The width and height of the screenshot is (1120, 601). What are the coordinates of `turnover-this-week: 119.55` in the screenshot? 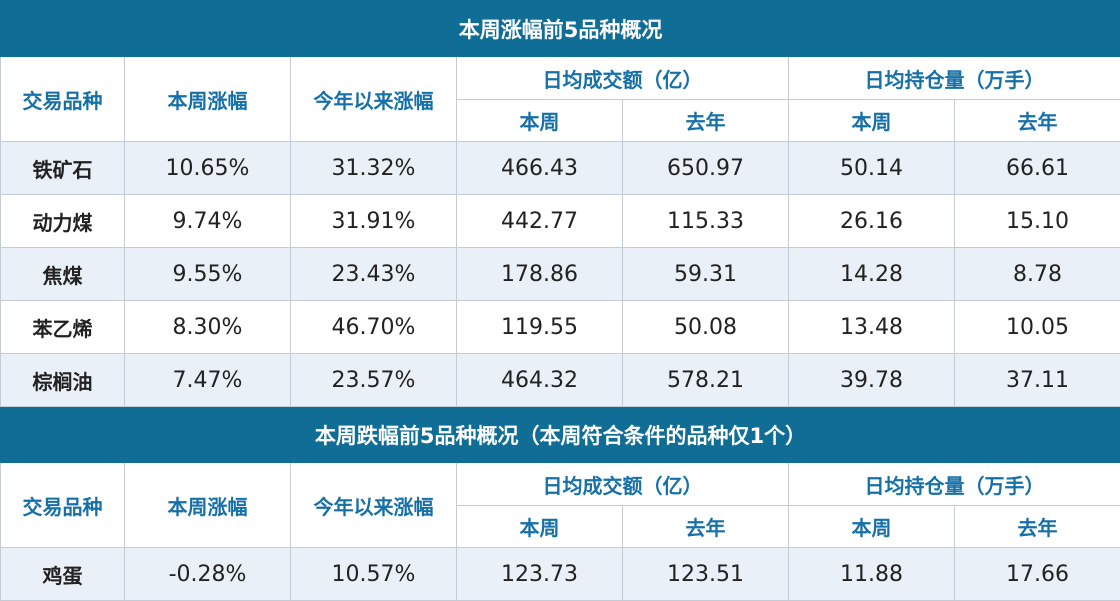 It's located at (540, 327).